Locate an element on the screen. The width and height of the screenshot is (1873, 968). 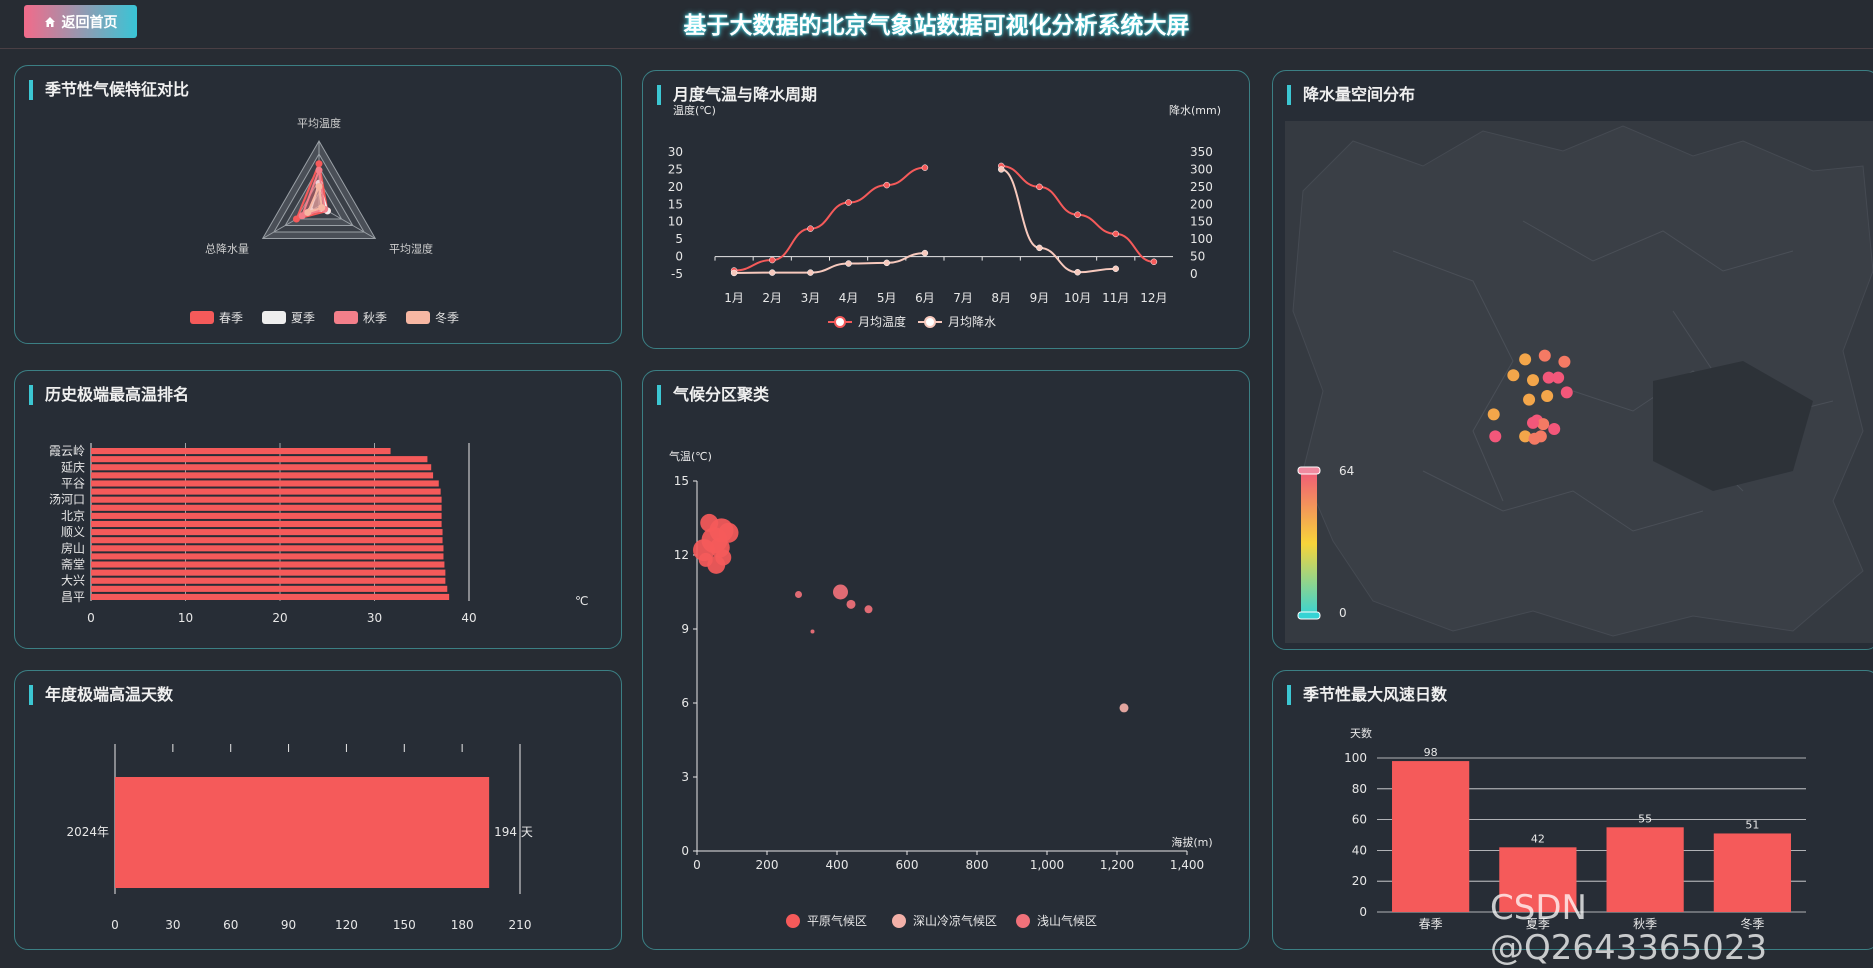
x-tick-label: 1月 is located at coordinates (734, 298).